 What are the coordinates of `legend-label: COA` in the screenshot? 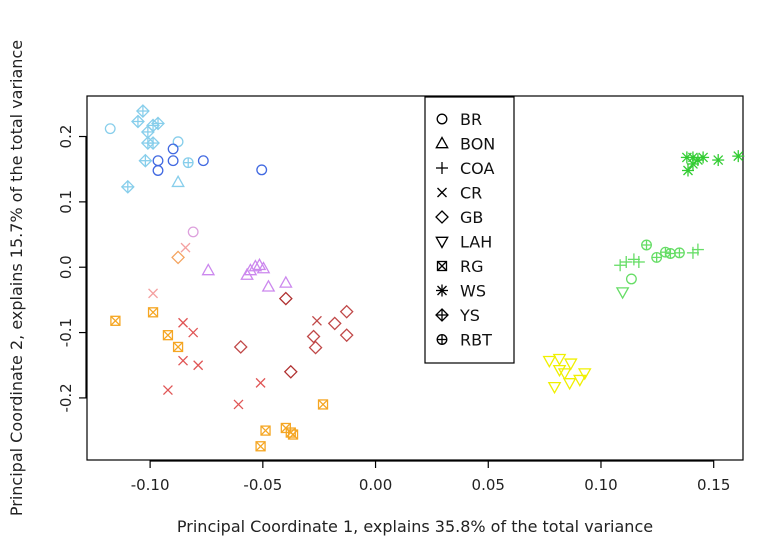 It's located at (477, 168).